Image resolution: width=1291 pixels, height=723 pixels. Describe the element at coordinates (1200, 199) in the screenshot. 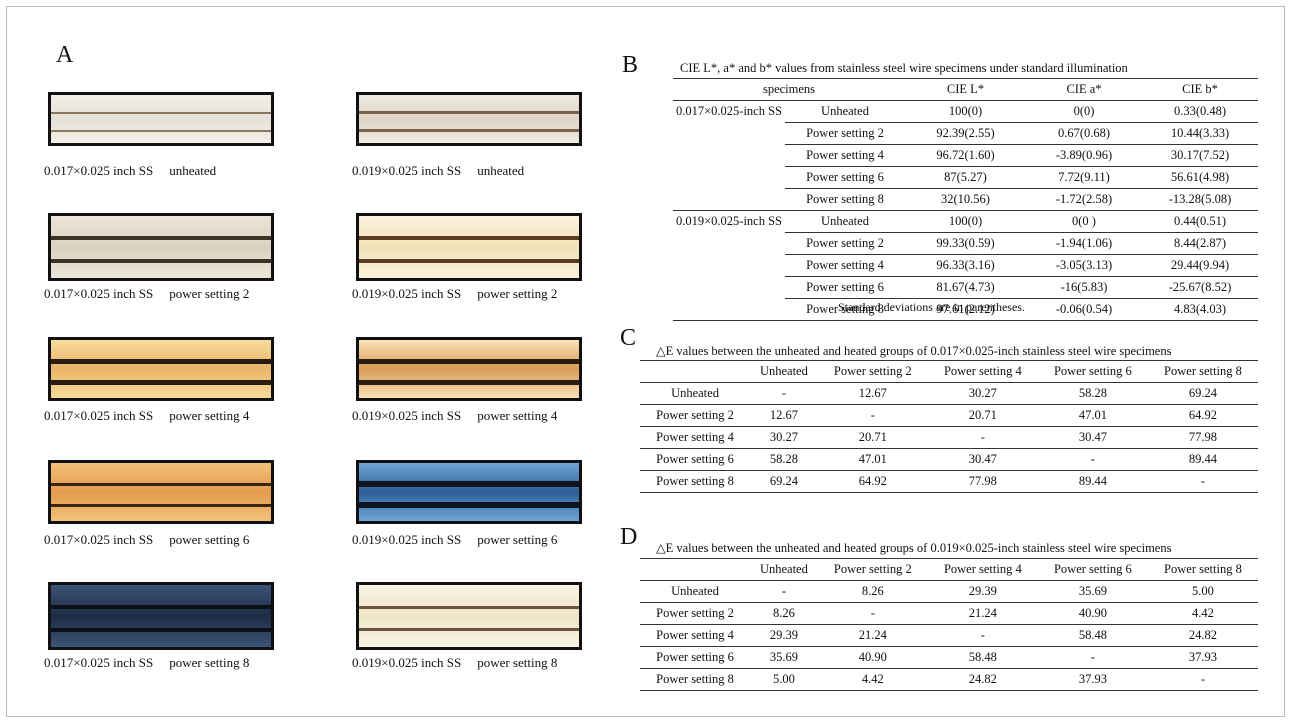

I see `cell: -13.28(5.08)` at that location.